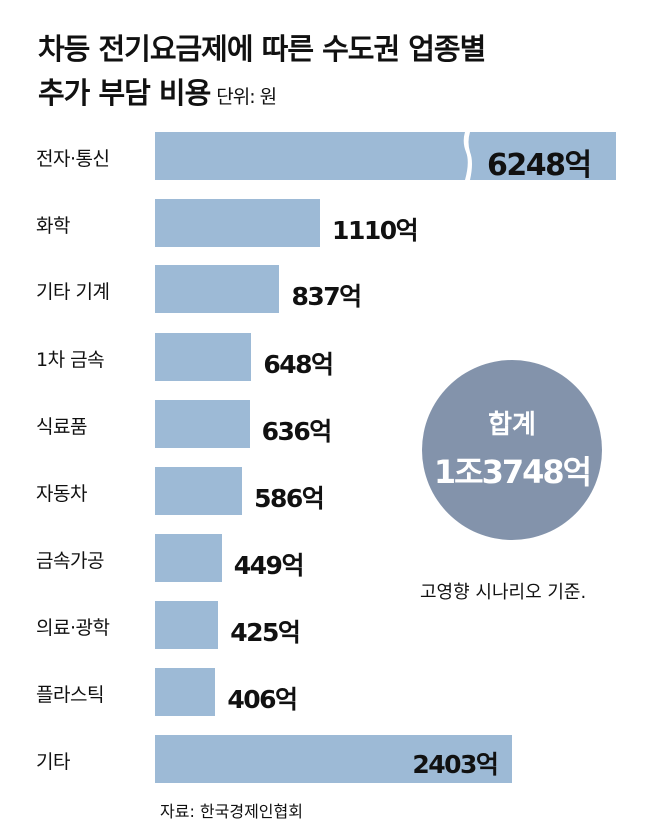  What do you see at coordinates (70, 561) in the screenshot?
I see `category-label: 금속가공` at bounding box center [70, 561].